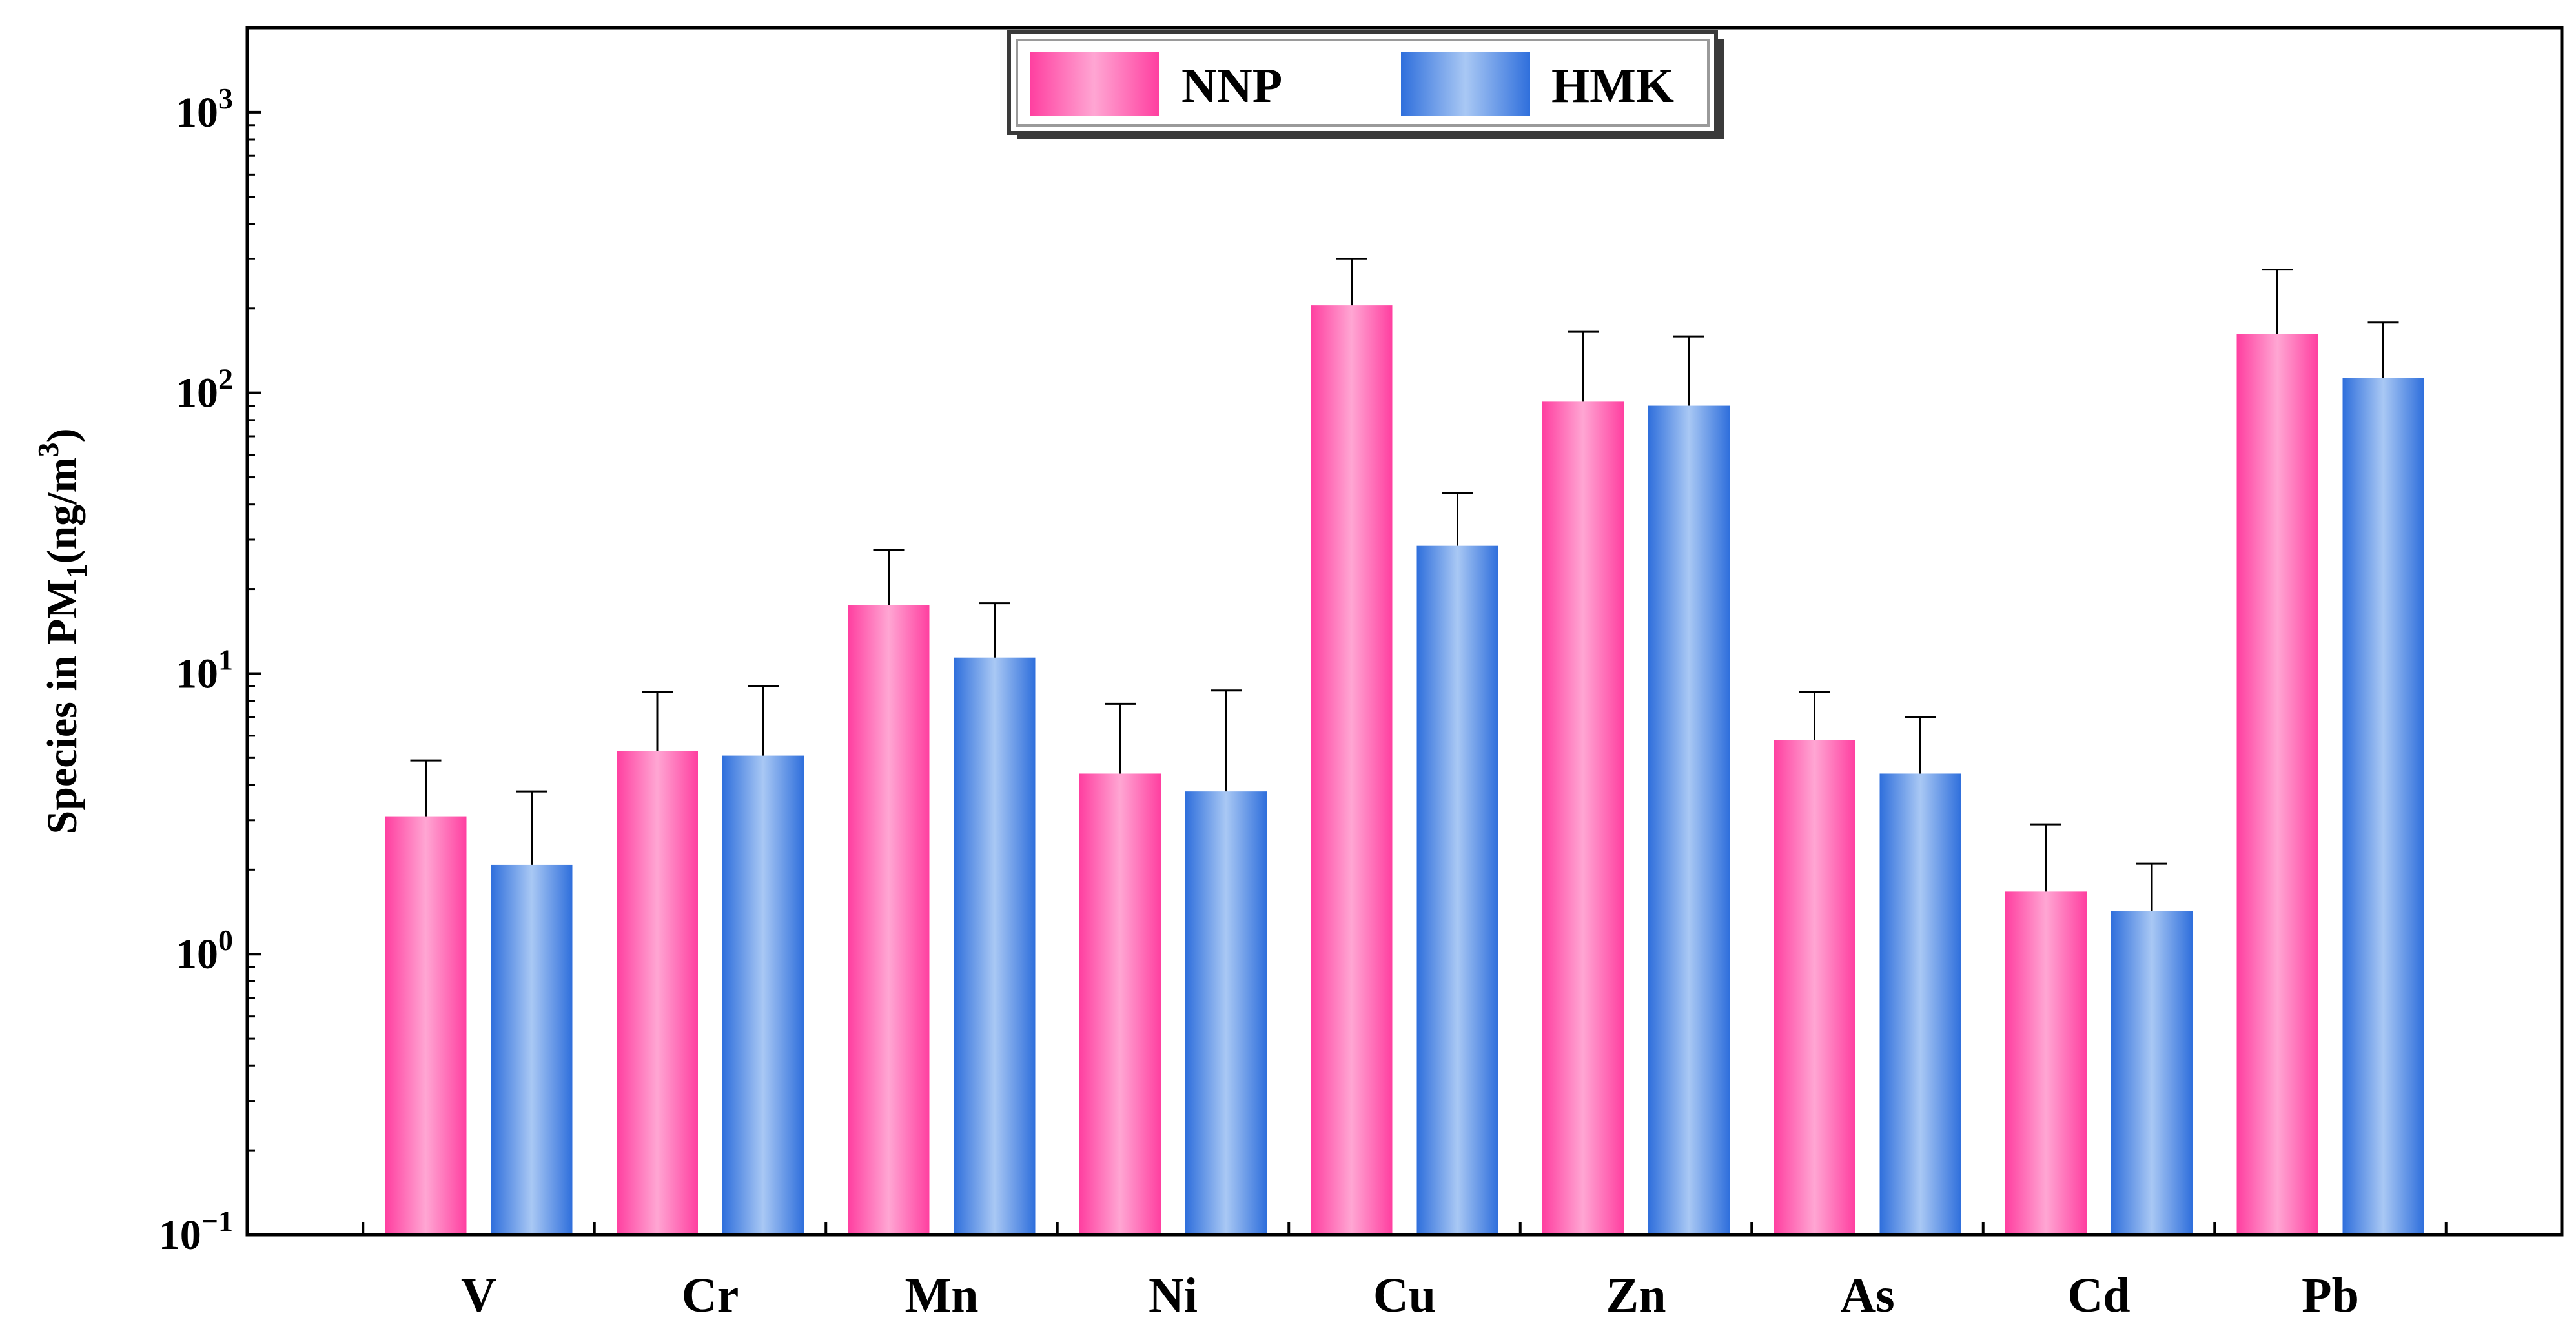 The width and height of the screenshot is (2576, 1340). I want to click on x-tick-label-pb: Pb, so click(2330, 1295).